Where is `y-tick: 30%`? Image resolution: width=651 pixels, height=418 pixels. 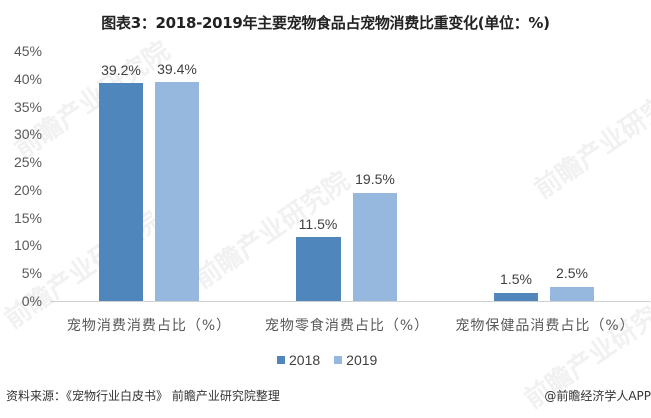 y-tick: 30% is located at coordinates (27, 134).